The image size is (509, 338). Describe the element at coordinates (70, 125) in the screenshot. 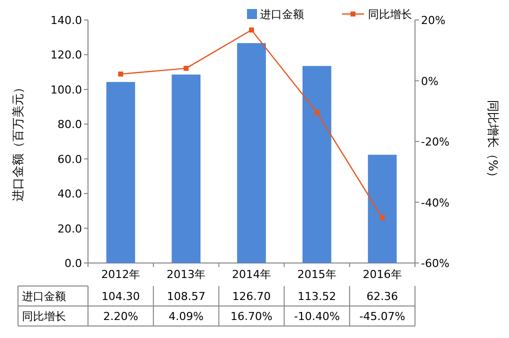

I see `y-tick-label: 80.0` at that location.